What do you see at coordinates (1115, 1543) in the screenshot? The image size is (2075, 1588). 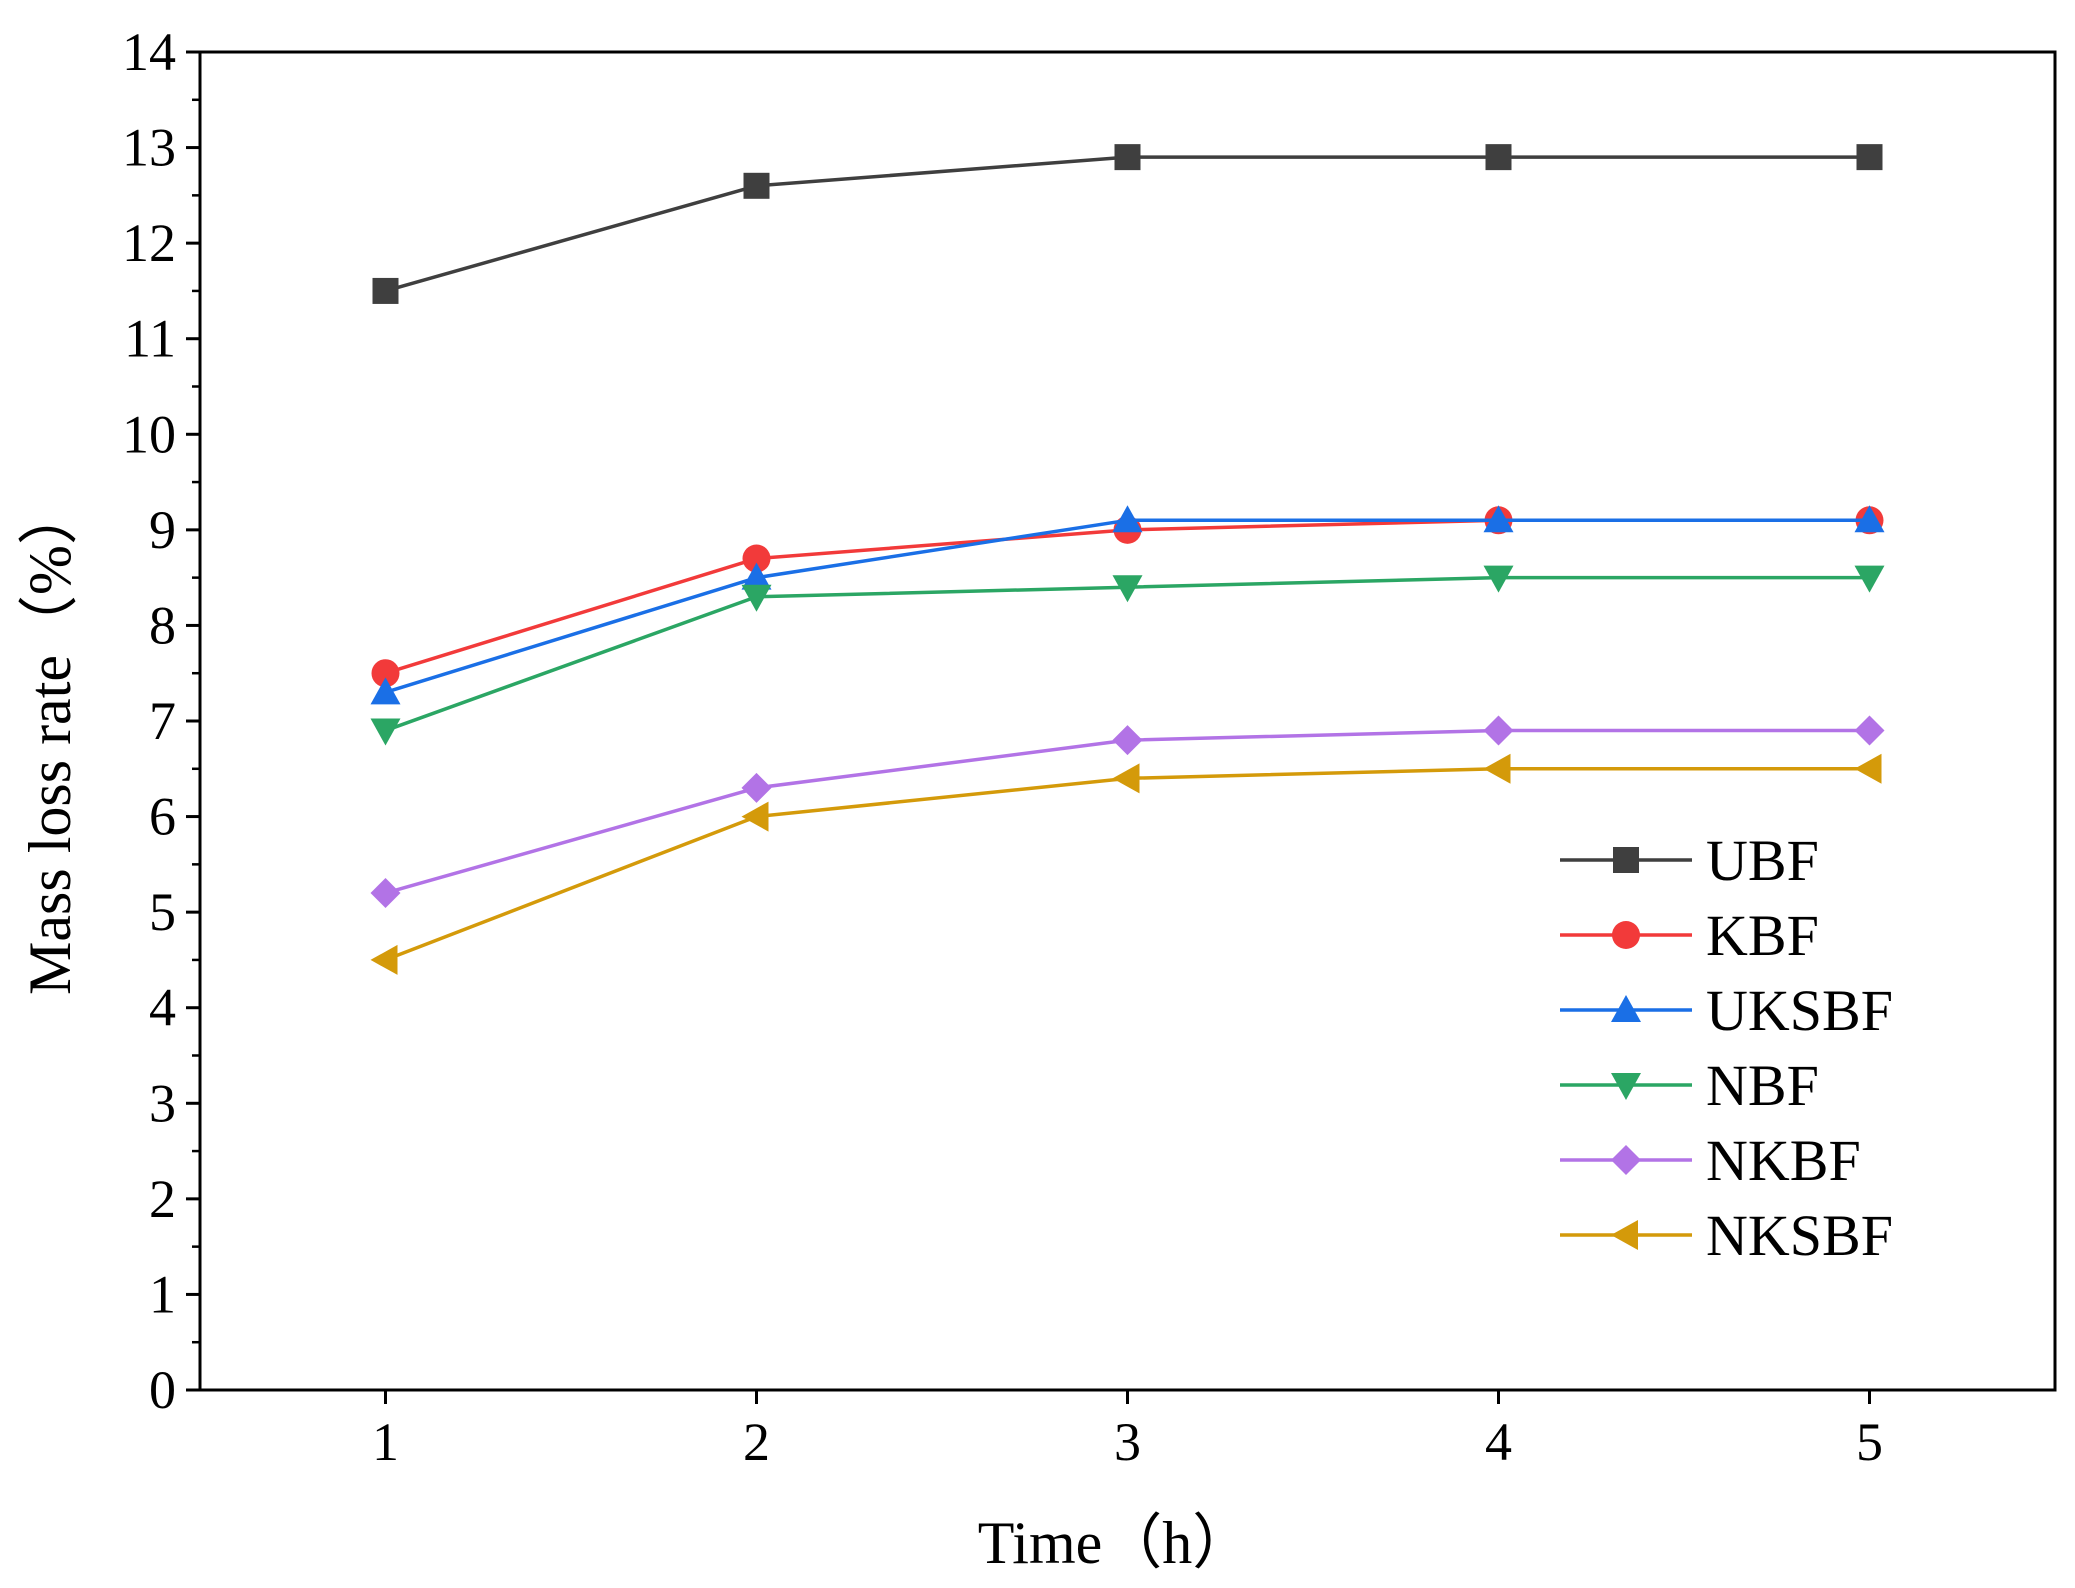 I see `x-axis-title: Time（h）` at bounding box center [1115, 1543].